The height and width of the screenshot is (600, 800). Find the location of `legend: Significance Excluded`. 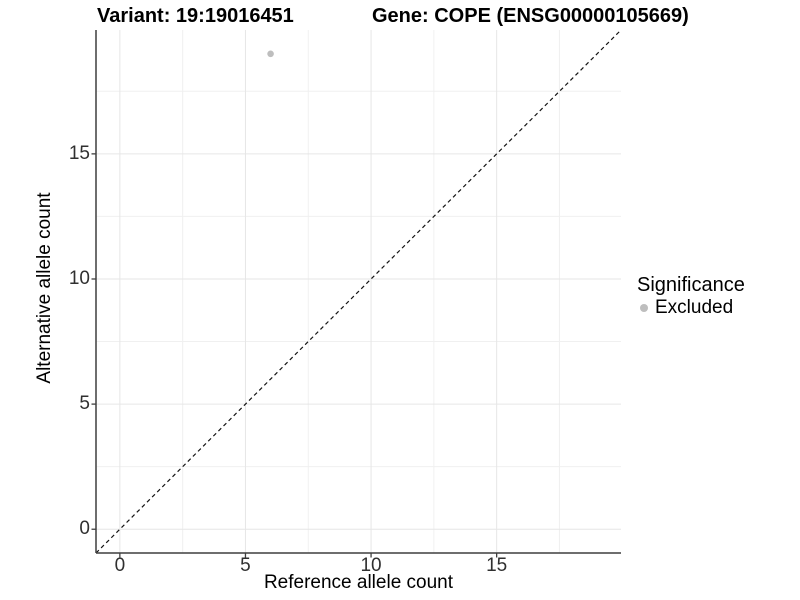

legend: Significance Excluded is located at coordinates (691, 296).